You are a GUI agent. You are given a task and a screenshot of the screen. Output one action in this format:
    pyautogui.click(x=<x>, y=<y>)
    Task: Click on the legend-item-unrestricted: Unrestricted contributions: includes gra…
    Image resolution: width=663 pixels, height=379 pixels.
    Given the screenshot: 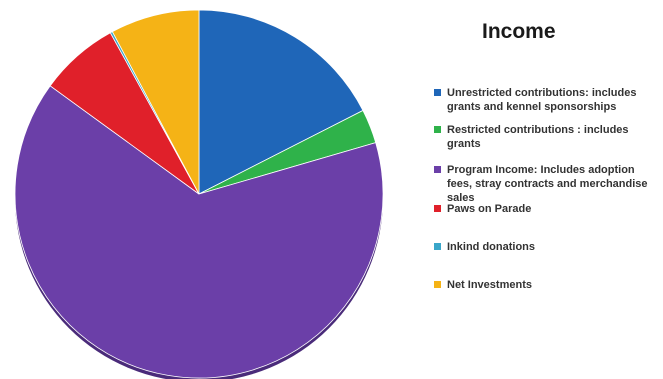 What is the action you would take?
    pyautogui.click(x=547, y=100)
    